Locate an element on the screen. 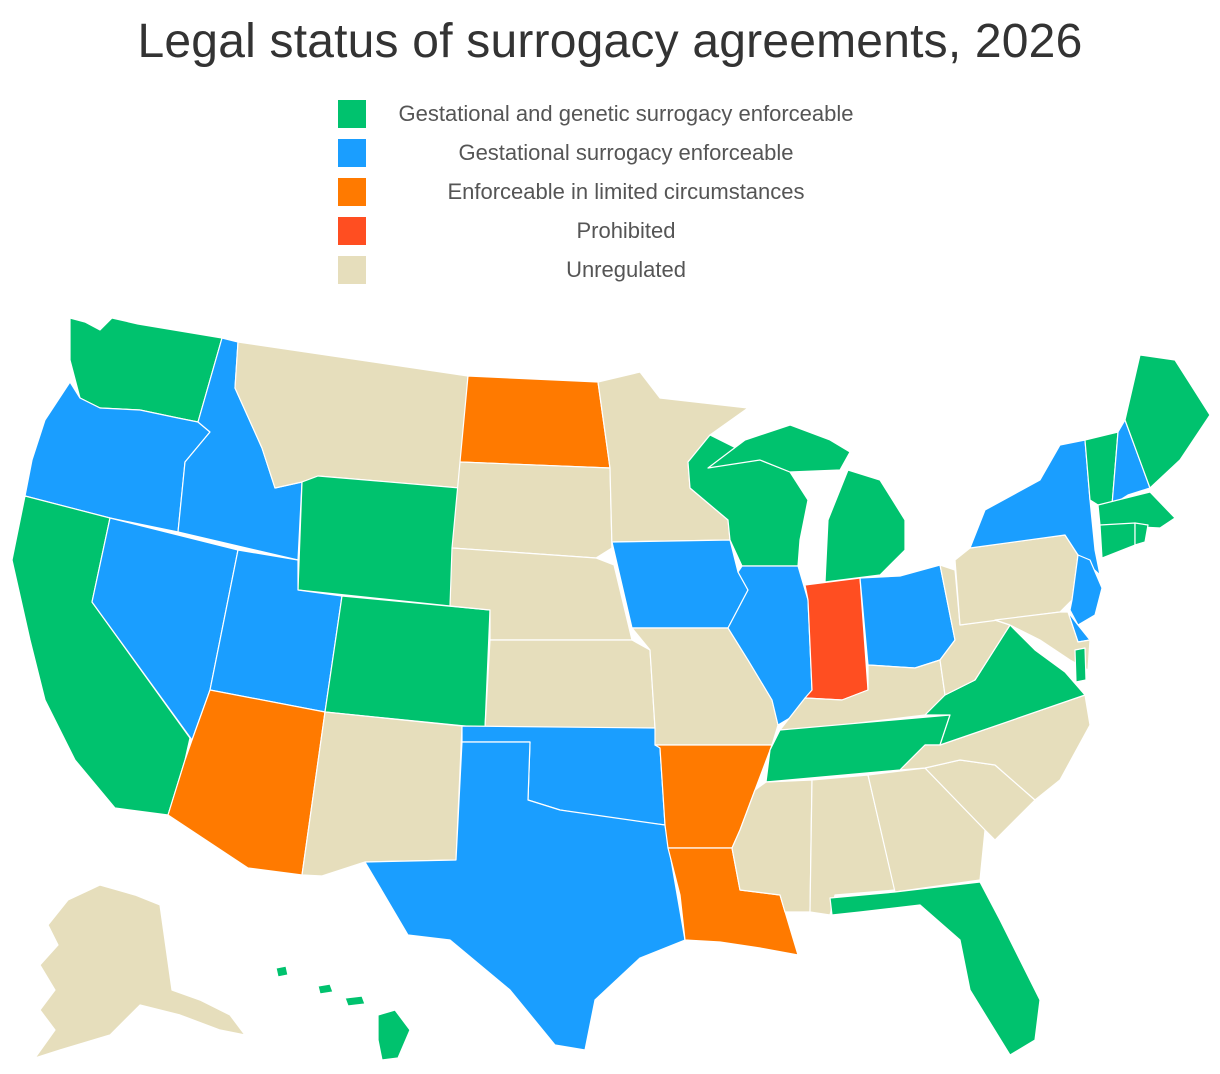 Image resolution: width=1220 pixels, height=1074 pixels. state-colorado is located at coordinates (407, 662).